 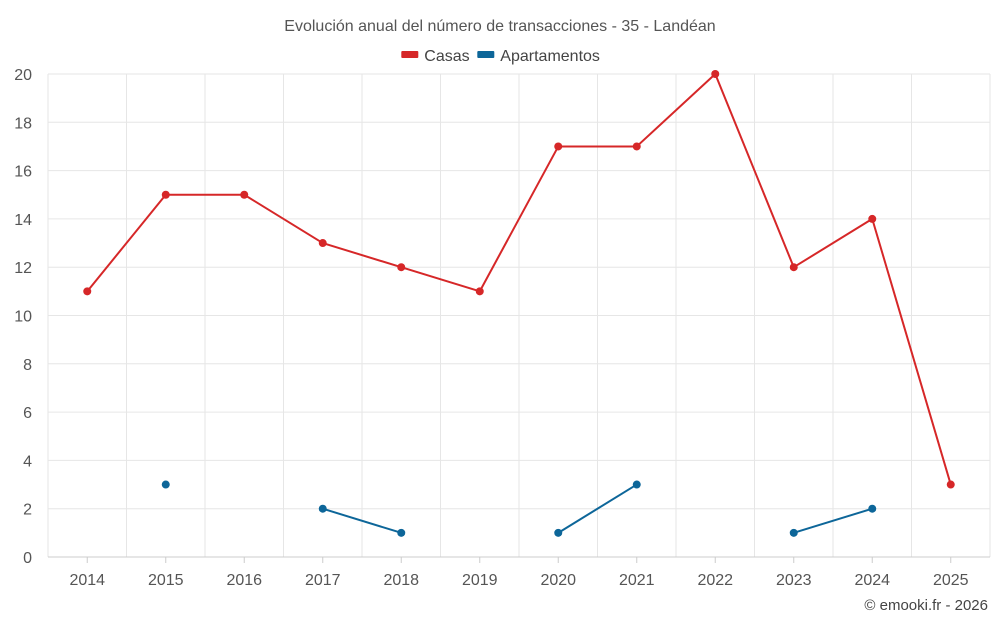 What do you see at coordinates (27, 558) in the screenshot?
I see `y-tick-label: 0` at bounding box center [27, 558].